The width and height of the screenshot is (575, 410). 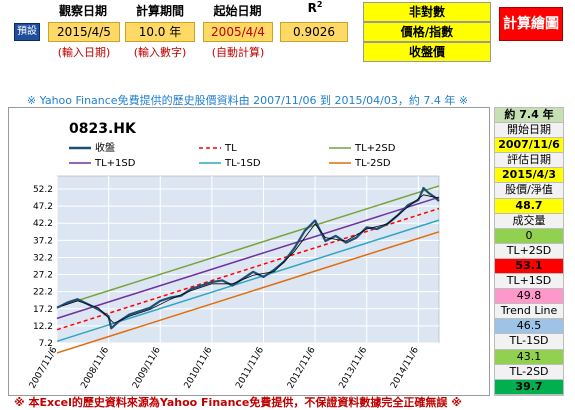 I want to click on calculate-plot-button: 計算繪圖, so click(x=531, y=24).